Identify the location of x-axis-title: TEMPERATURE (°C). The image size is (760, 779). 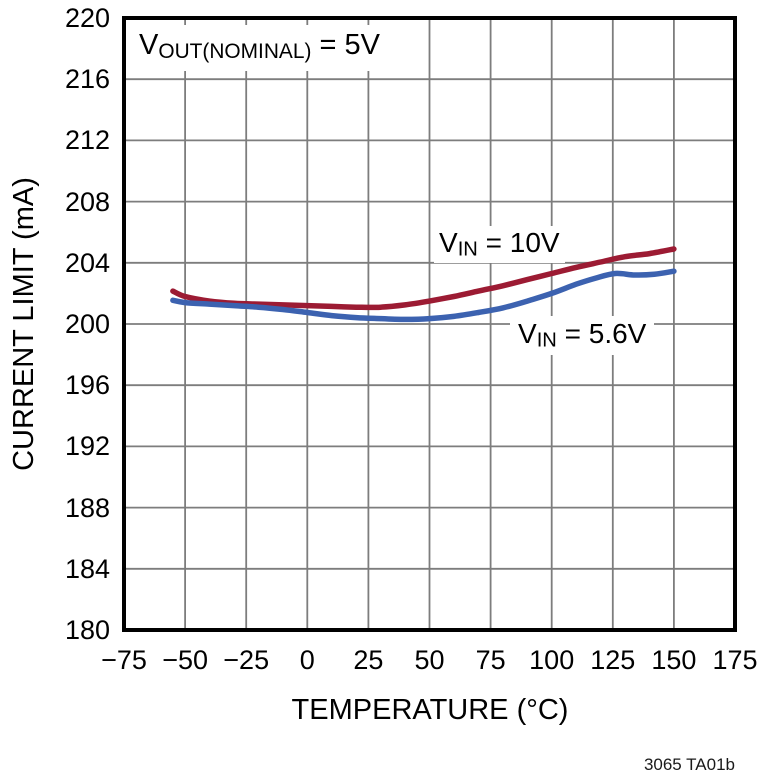
(430, 710).